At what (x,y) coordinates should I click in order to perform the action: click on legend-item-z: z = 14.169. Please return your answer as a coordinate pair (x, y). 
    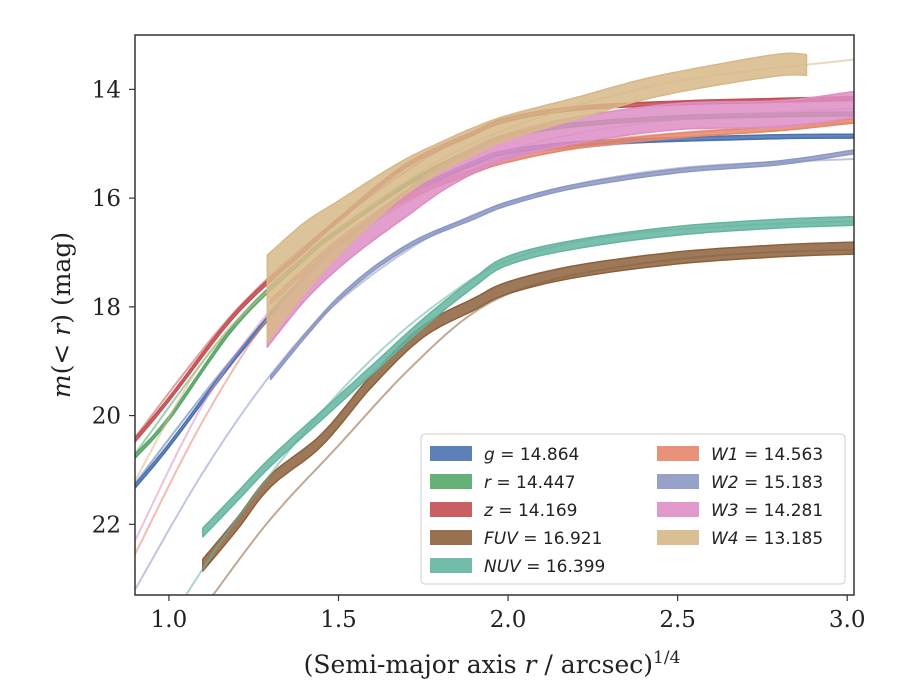
    Looking at the image, I should click on (503, 511).